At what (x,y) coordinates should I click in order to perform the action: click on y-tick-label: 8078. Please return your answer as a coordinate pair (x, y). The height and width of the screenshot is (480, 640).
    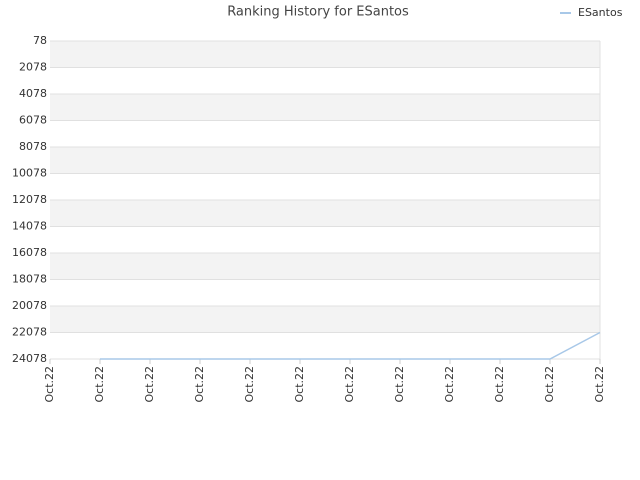
    Looking at the image, I should click on (33, 146).